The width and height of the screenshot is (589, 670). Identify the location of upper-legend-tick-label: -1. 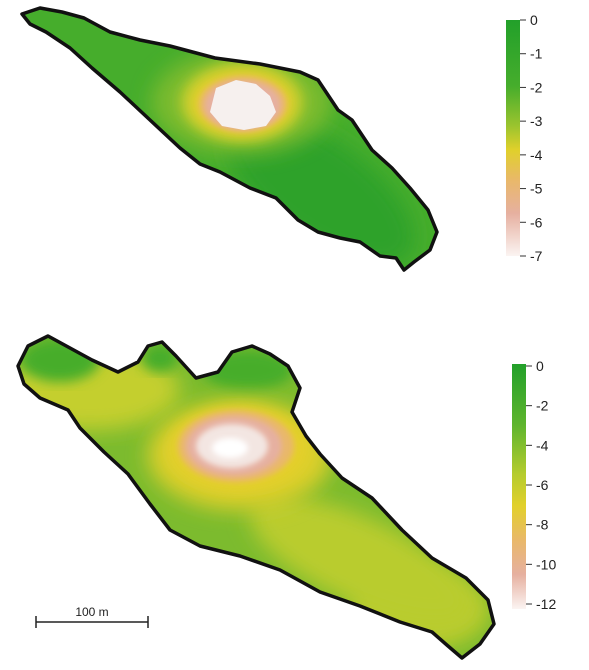
(536, 54).